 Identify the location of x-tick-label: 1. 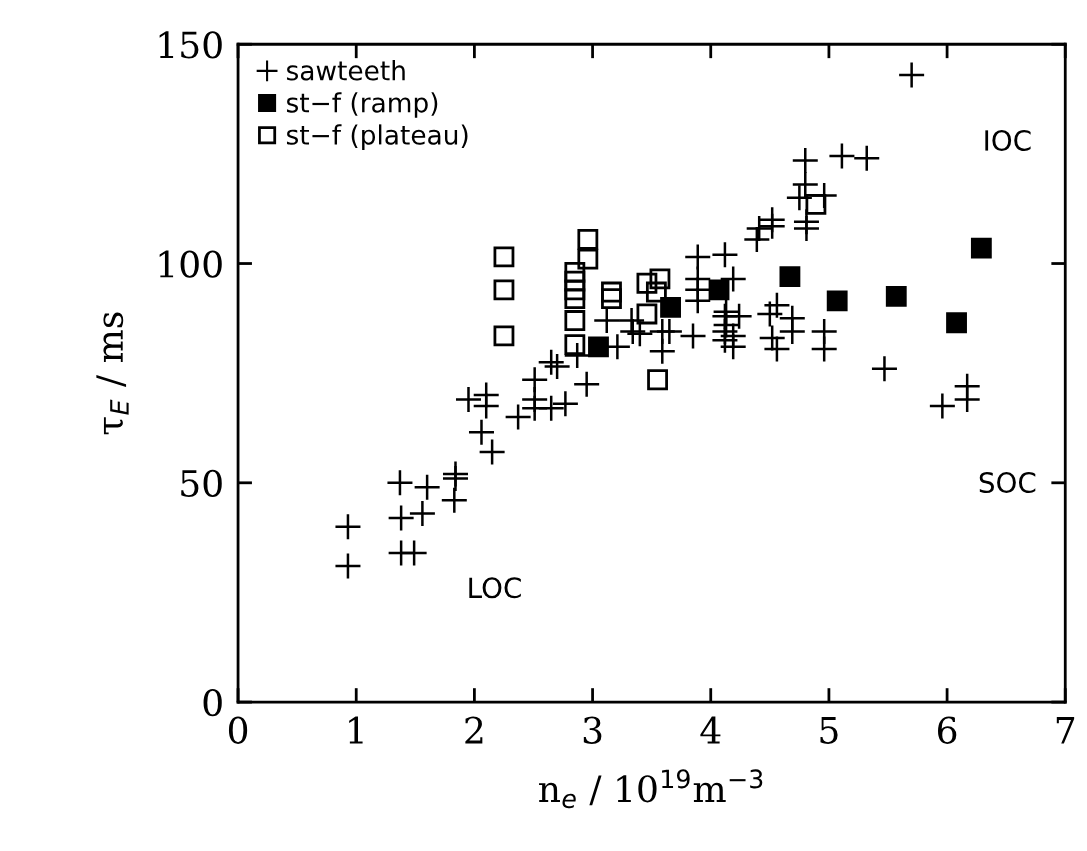
(356, 730).